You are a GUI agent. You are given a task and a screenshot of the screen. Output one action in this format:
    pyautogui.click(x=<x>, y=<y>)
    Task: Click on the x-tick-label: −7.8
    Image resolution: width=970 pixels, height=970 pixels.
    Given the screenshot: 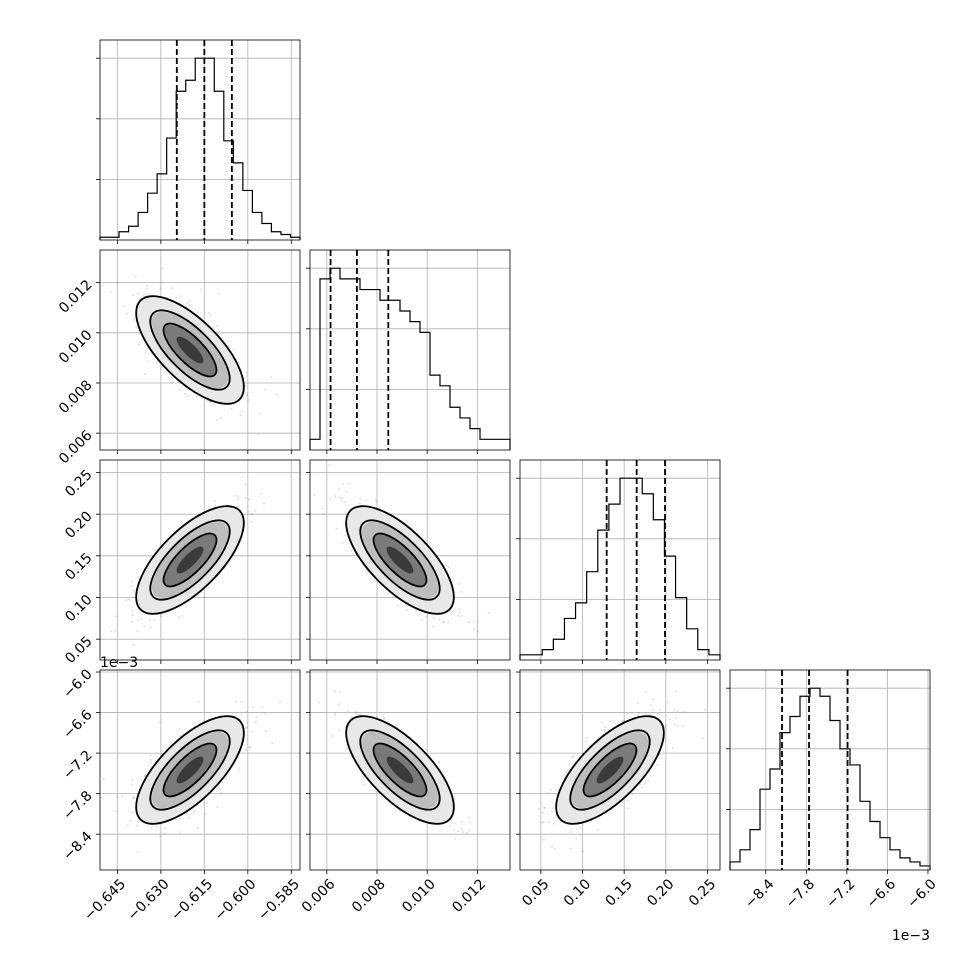 What is the action you would take?
    pyautogui.click(x=800, y=893)
    